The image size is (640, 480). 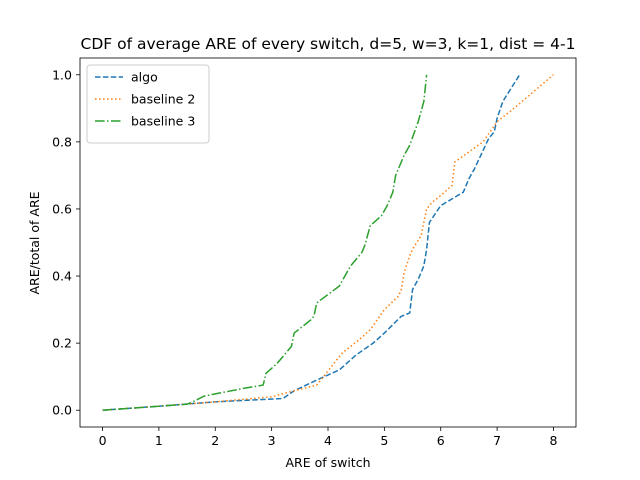 I want to click on y-tick-label: 0.2, so click(x=62, y=343).